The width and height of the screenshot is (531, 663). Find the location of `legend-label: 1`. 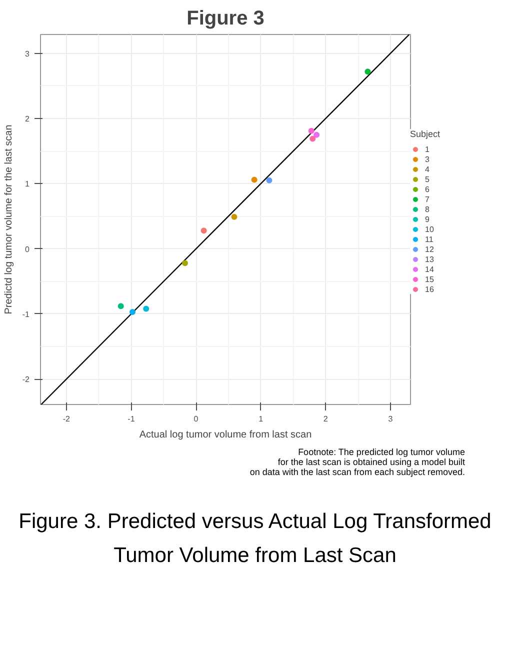

legend-label: 1 is located at coordinates (427, 149).